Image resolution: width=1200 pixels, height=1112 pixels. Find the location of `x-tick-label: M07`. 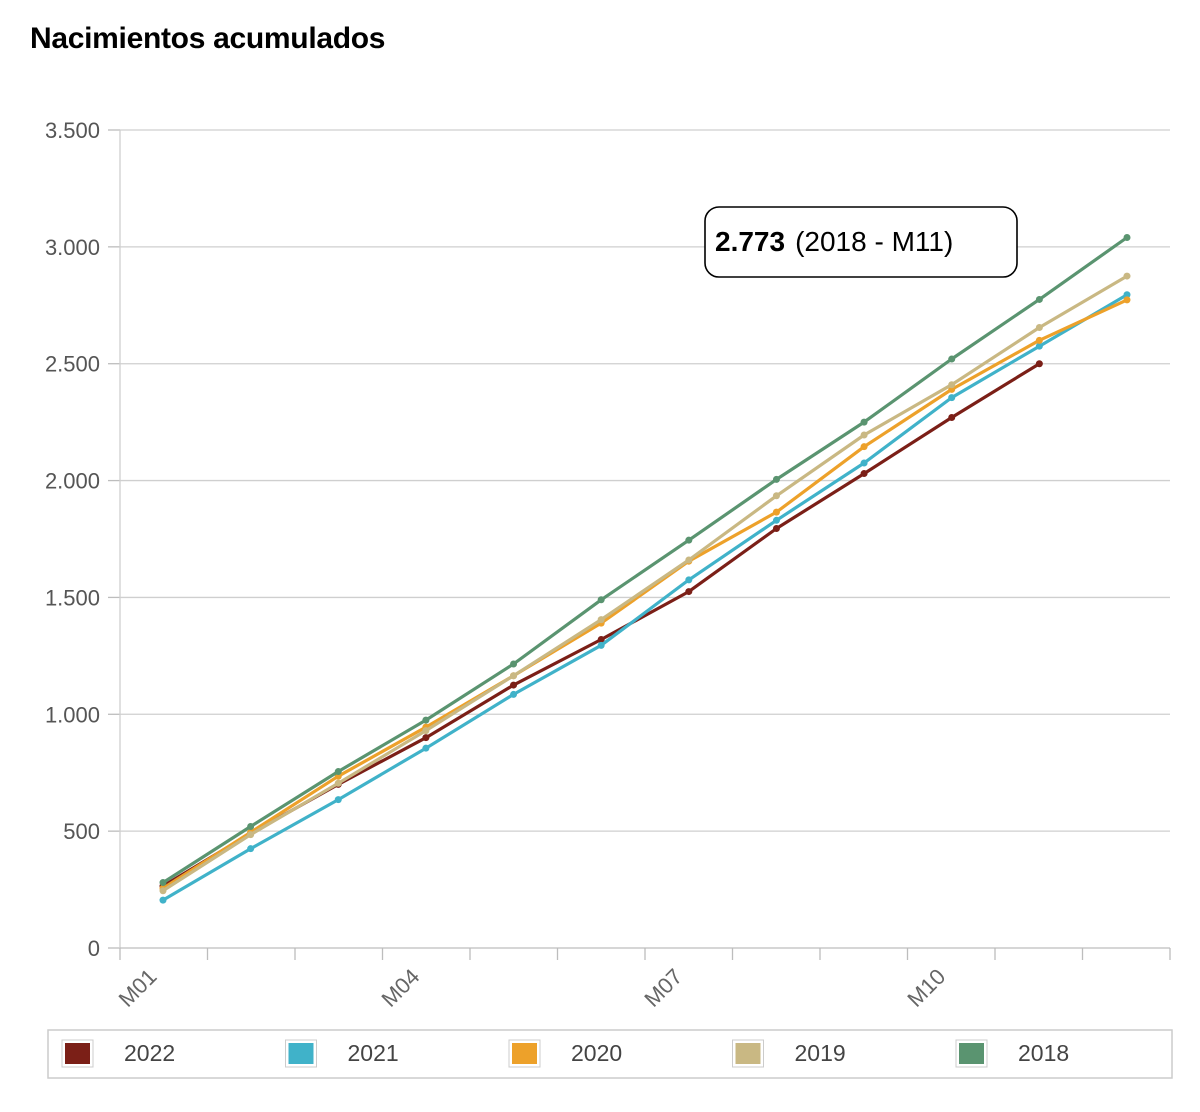

x-tick-label: M07 is located at coordinates (663, 988).